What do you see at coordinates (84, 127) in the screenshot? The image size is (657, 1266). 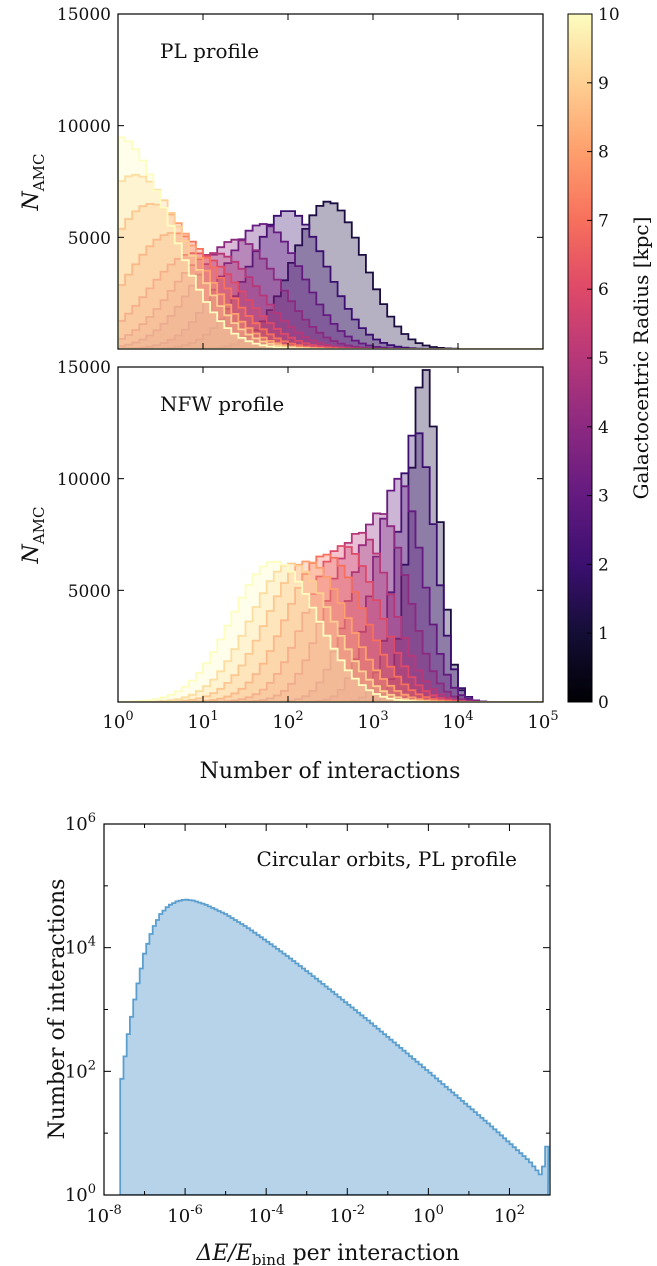 I see `pl-ytick-10000: 10000` at bounding box center [84, 127].